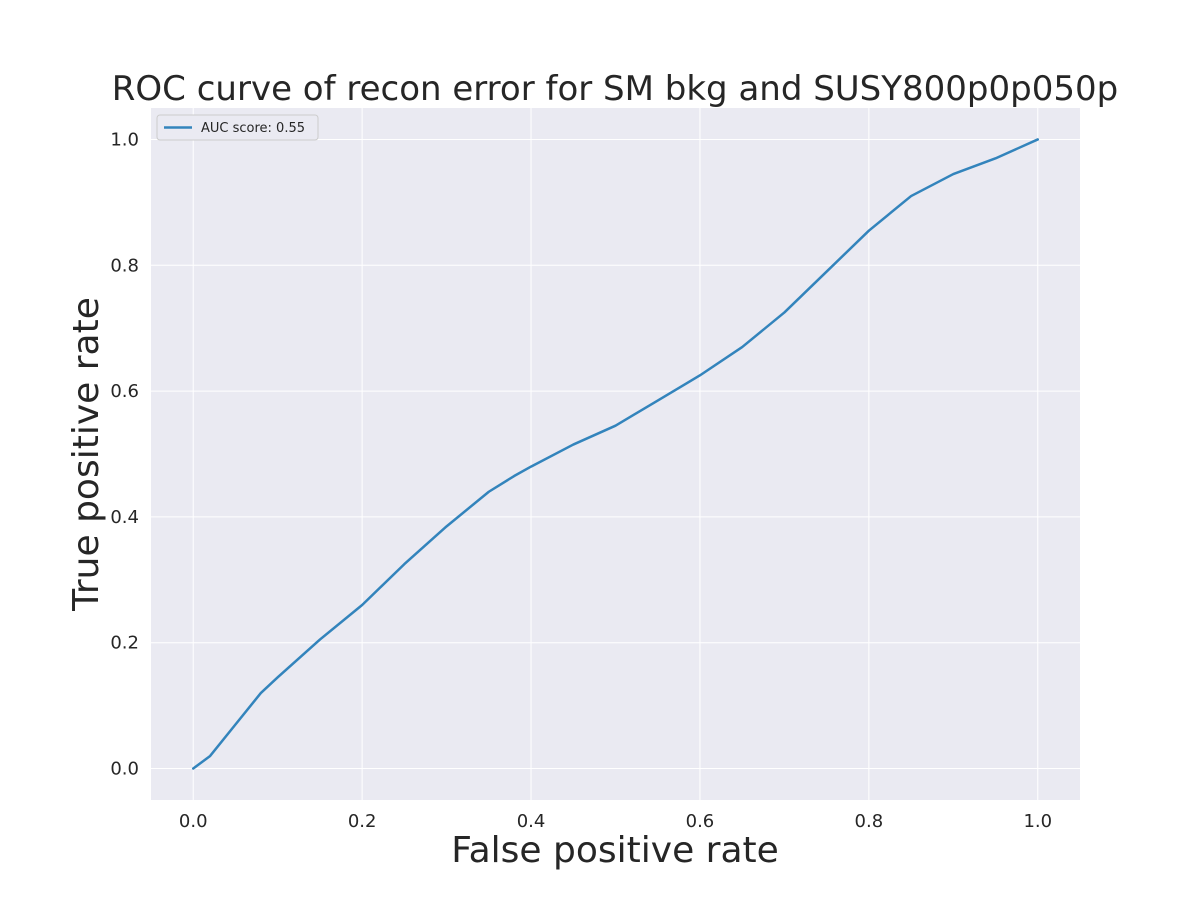  I want to click on y-axis-label: True positive rate, so click(86, 454).